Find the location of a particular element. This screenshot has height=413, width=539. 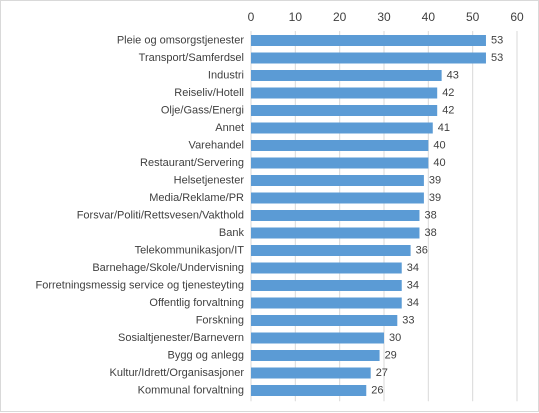

category-label: Kommunal forvaltning is located at coordinates (191, 390).